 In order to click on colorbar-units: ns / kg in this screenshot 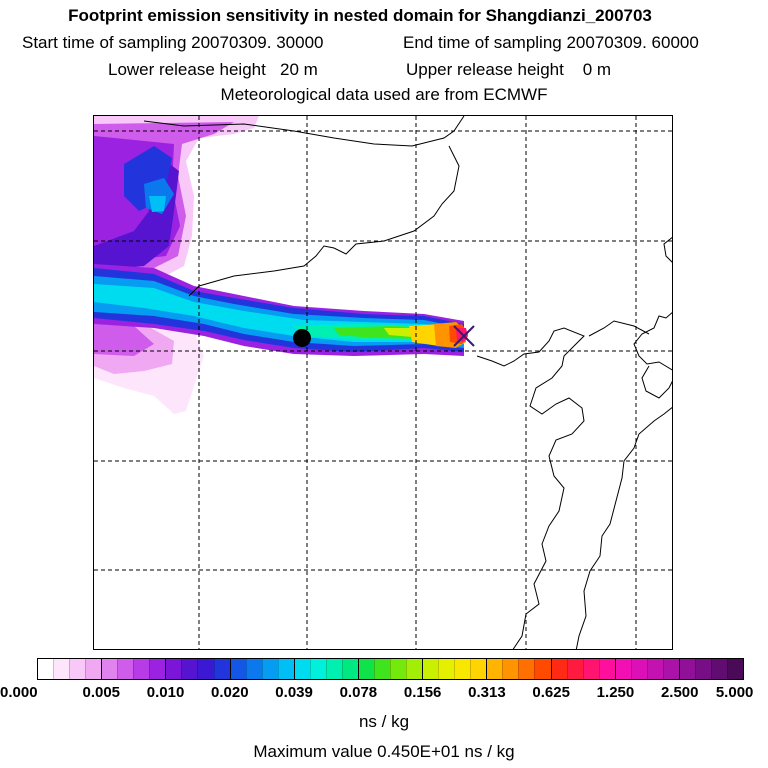, I will do `click(384, 721)`.